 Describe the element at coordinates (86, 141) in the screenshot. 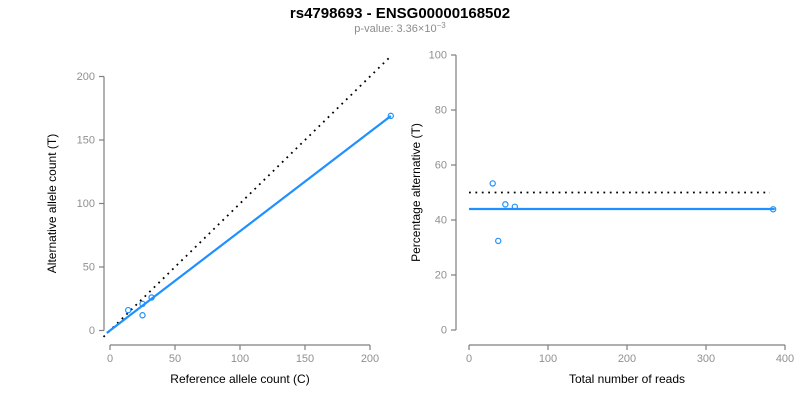

I see `y-tick-label: 150` at that location.